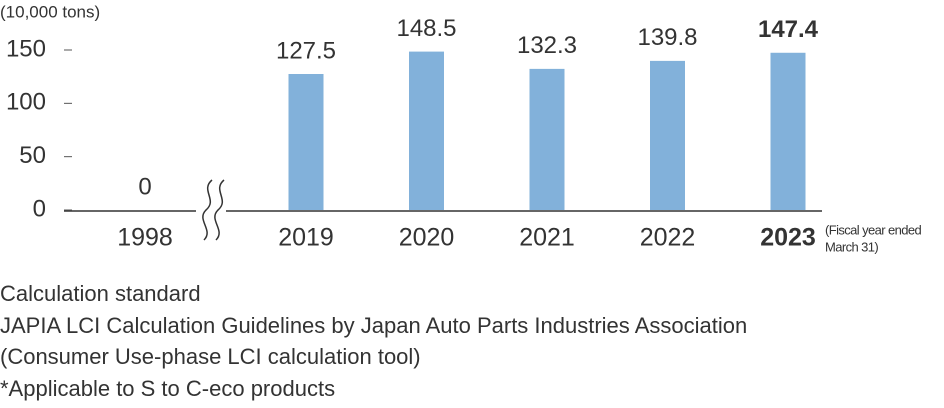  I want to click on value-label: 132.3, so click(547, 45).